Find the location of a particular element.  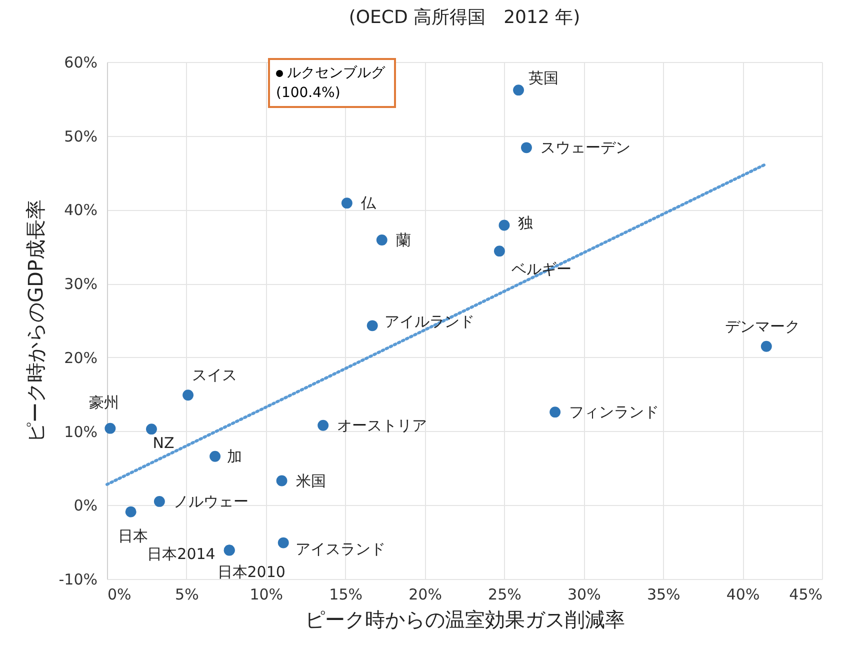

y-tick-label: -10% is located at coordinates (78, 579).